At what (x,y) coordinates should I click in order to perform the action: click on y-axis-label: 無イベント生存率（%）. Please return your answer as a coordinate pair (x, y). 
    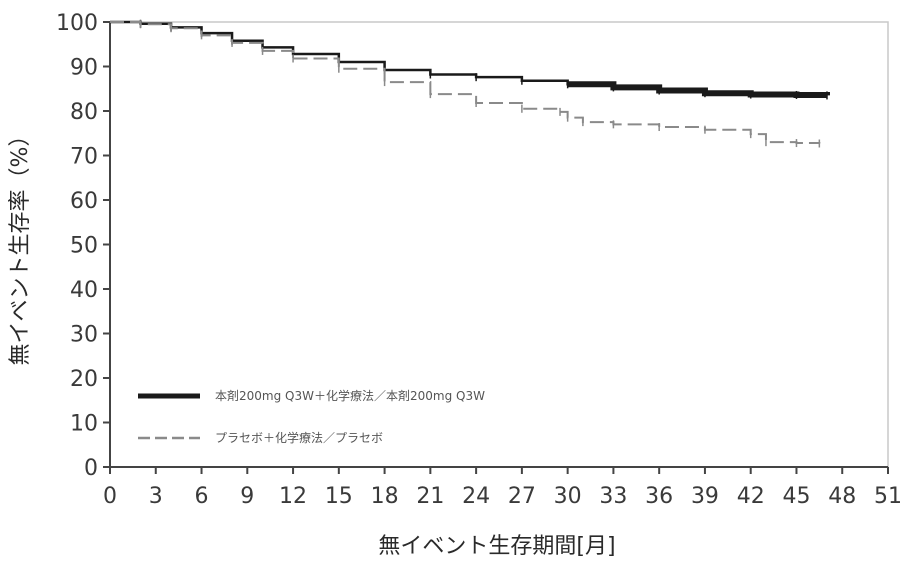
    Looking at the image, I should click on (20, 245).